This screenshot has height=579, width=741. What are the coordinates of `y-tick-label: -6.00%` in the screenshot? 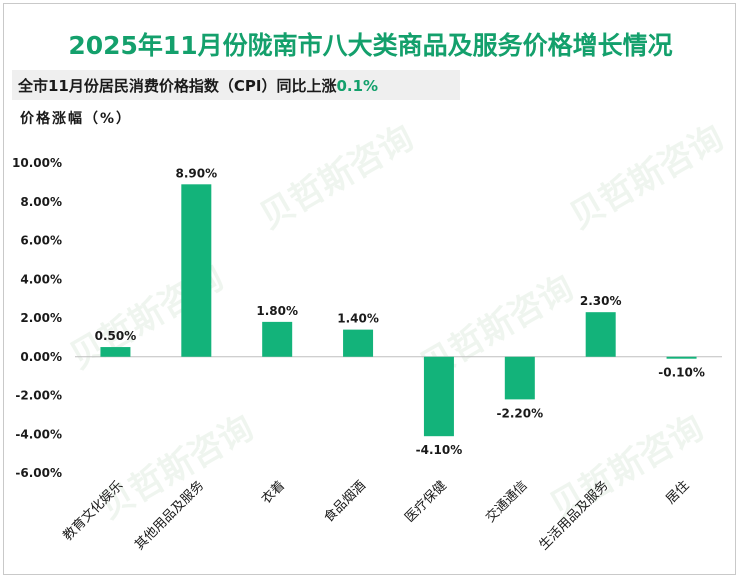 It's located at (38, 473).